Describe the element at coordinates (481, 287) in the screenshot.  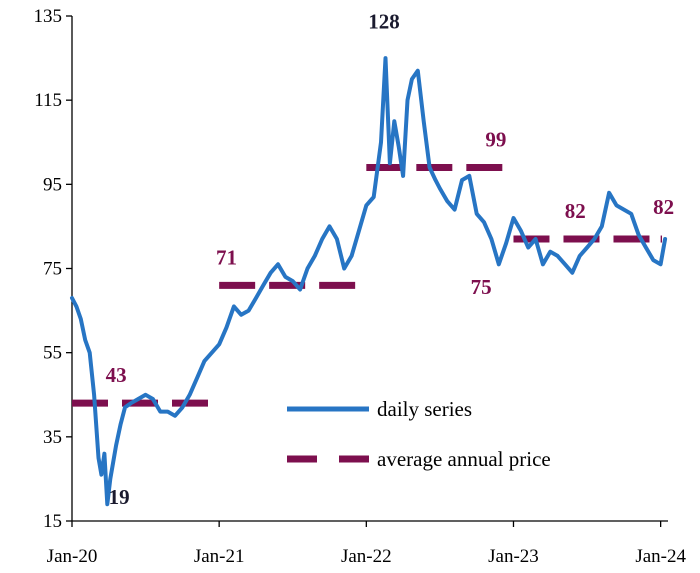
I see `data-label: 75` at that location.